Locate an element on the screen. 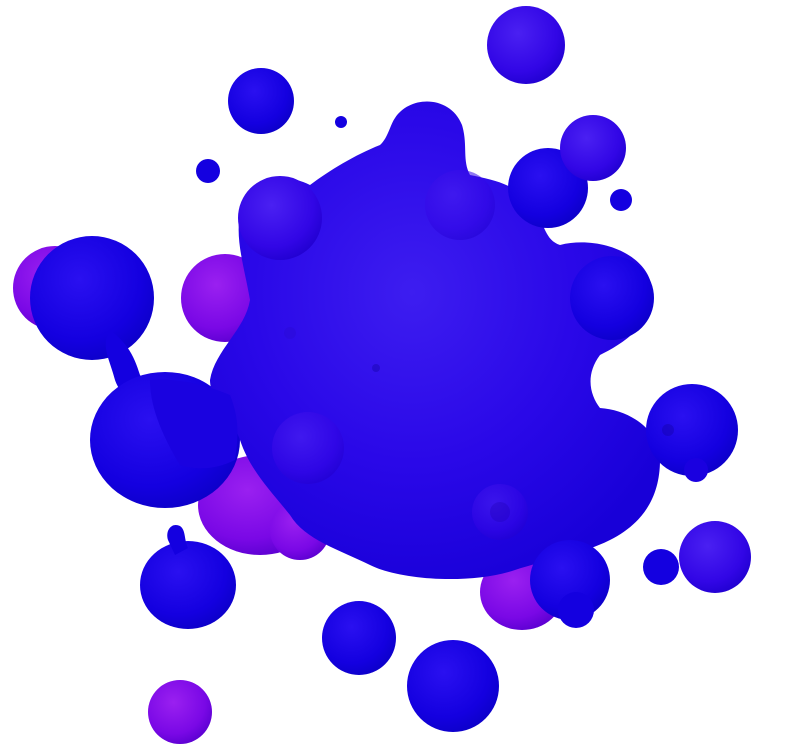 The height and width of the screenshot is (746, 792). lower-left-cluster is located at coordinates (188, 576).